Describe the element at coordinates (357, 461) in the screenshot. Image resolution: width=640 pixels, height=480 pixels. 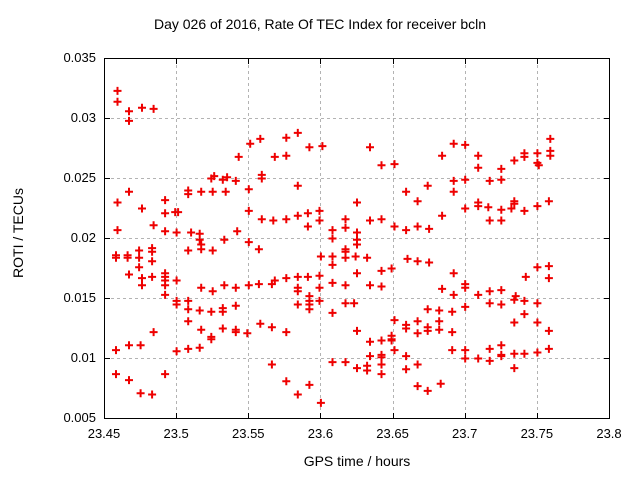
I see `x-axis-label: GPS time / hours` at that location.